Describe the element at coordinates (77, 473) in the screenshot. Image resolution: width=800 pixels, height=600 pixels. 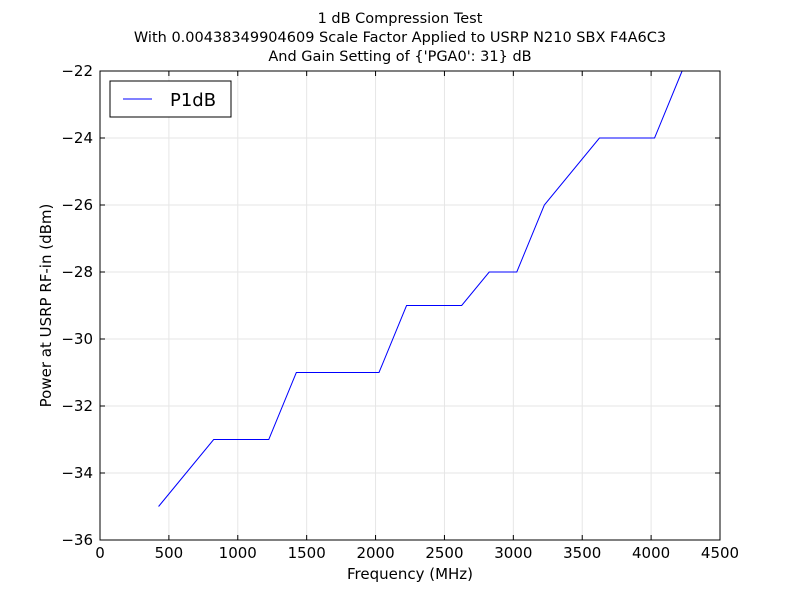
I see `y-tick-label: −34` at that location.